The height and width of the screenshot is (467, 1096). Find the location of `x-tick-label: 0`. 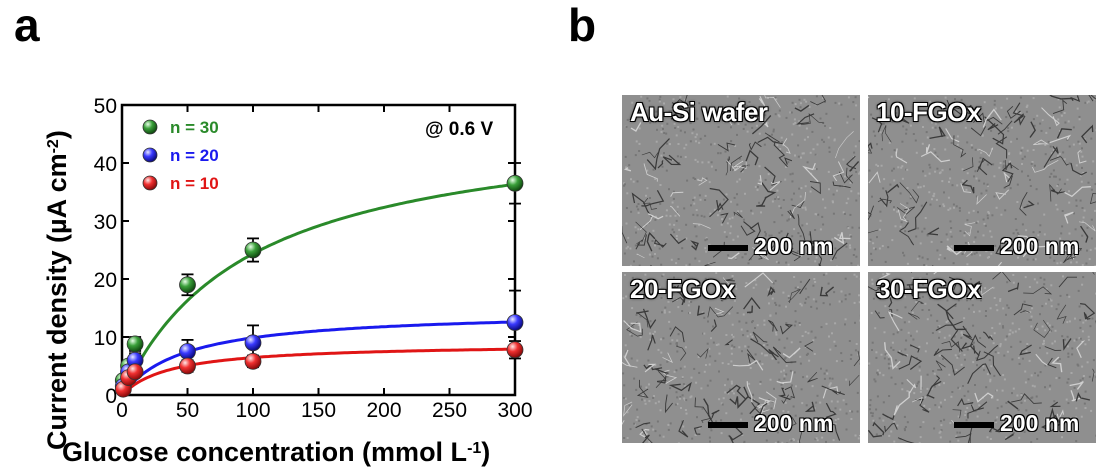

x-tick-label: 0 is located at coordinates (122, 410).